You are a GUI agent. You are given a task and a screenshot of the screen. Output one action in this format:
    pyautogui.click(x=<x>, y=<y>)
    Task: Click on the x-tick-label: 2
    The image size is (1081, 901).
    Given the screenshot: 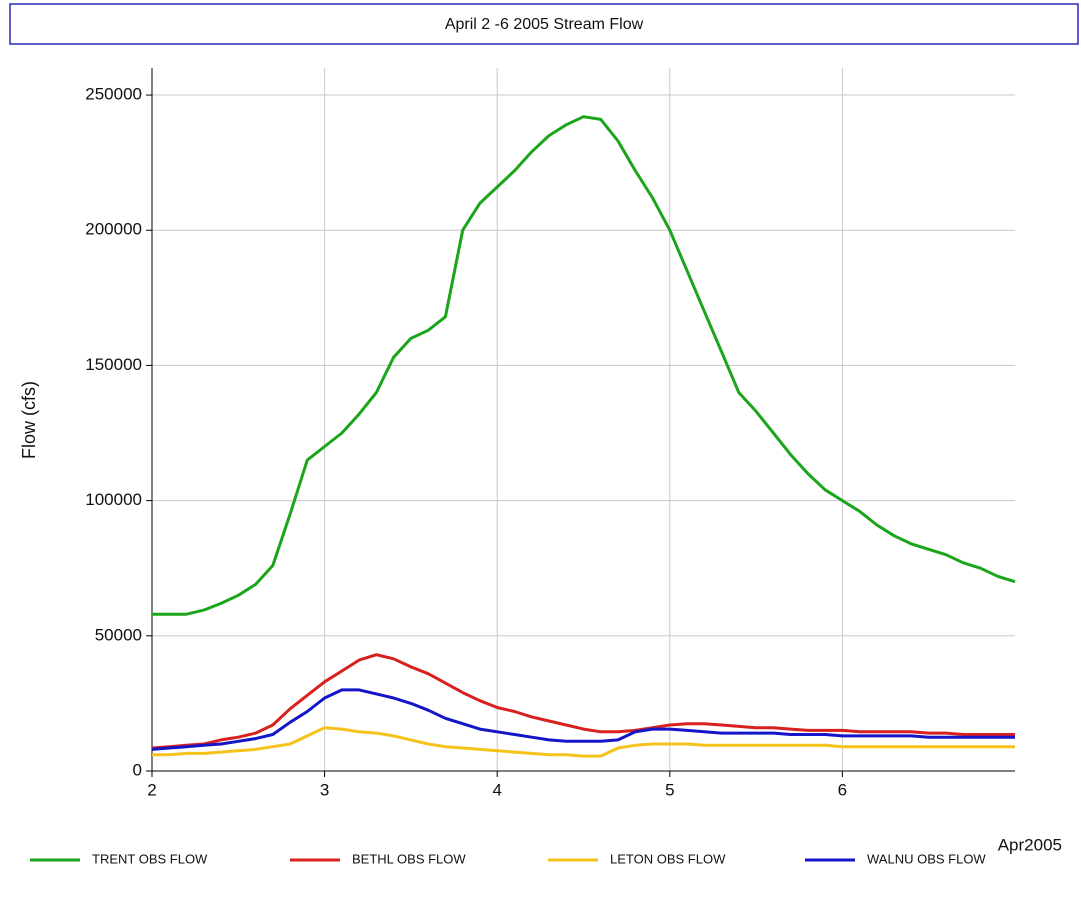 What is the action you would take?
    pyautogui.click(x=151, y=789)
    